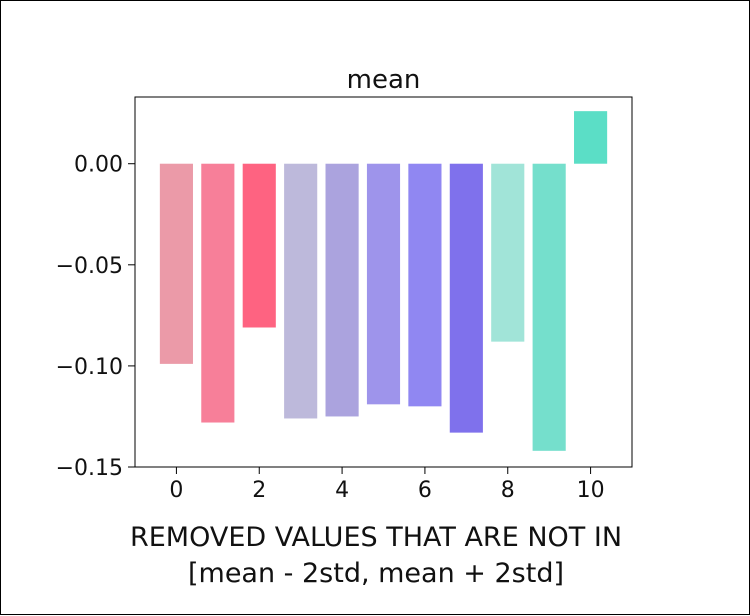 The height and width of the screenshot is (616, 750). I want to click on x-tick-label: 10, so click(591, 490).